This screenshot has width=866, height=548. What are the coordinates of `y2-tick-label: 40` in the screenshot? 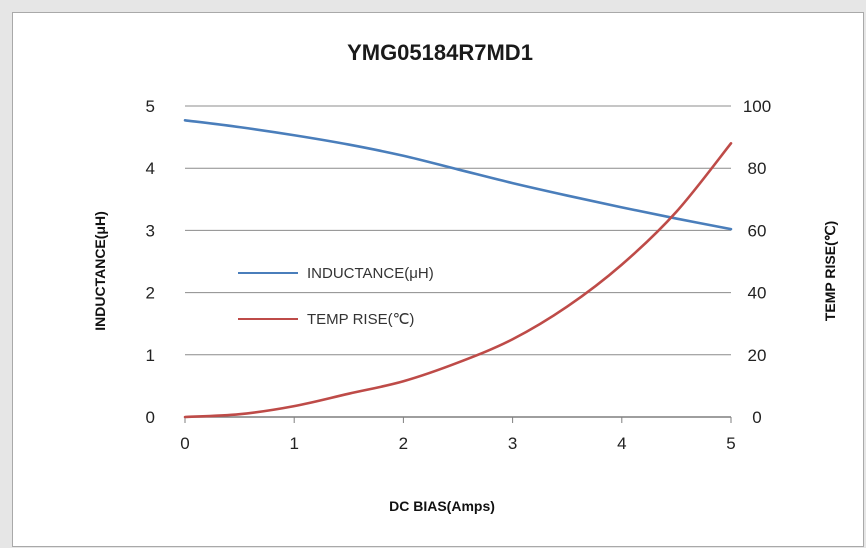 It's located at (757, 293).